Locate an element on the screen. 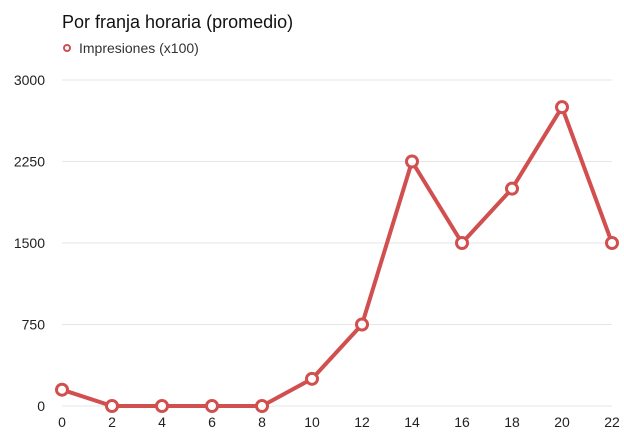  legend-label: Impresiones (x100) is located at coordinates (139, 48).